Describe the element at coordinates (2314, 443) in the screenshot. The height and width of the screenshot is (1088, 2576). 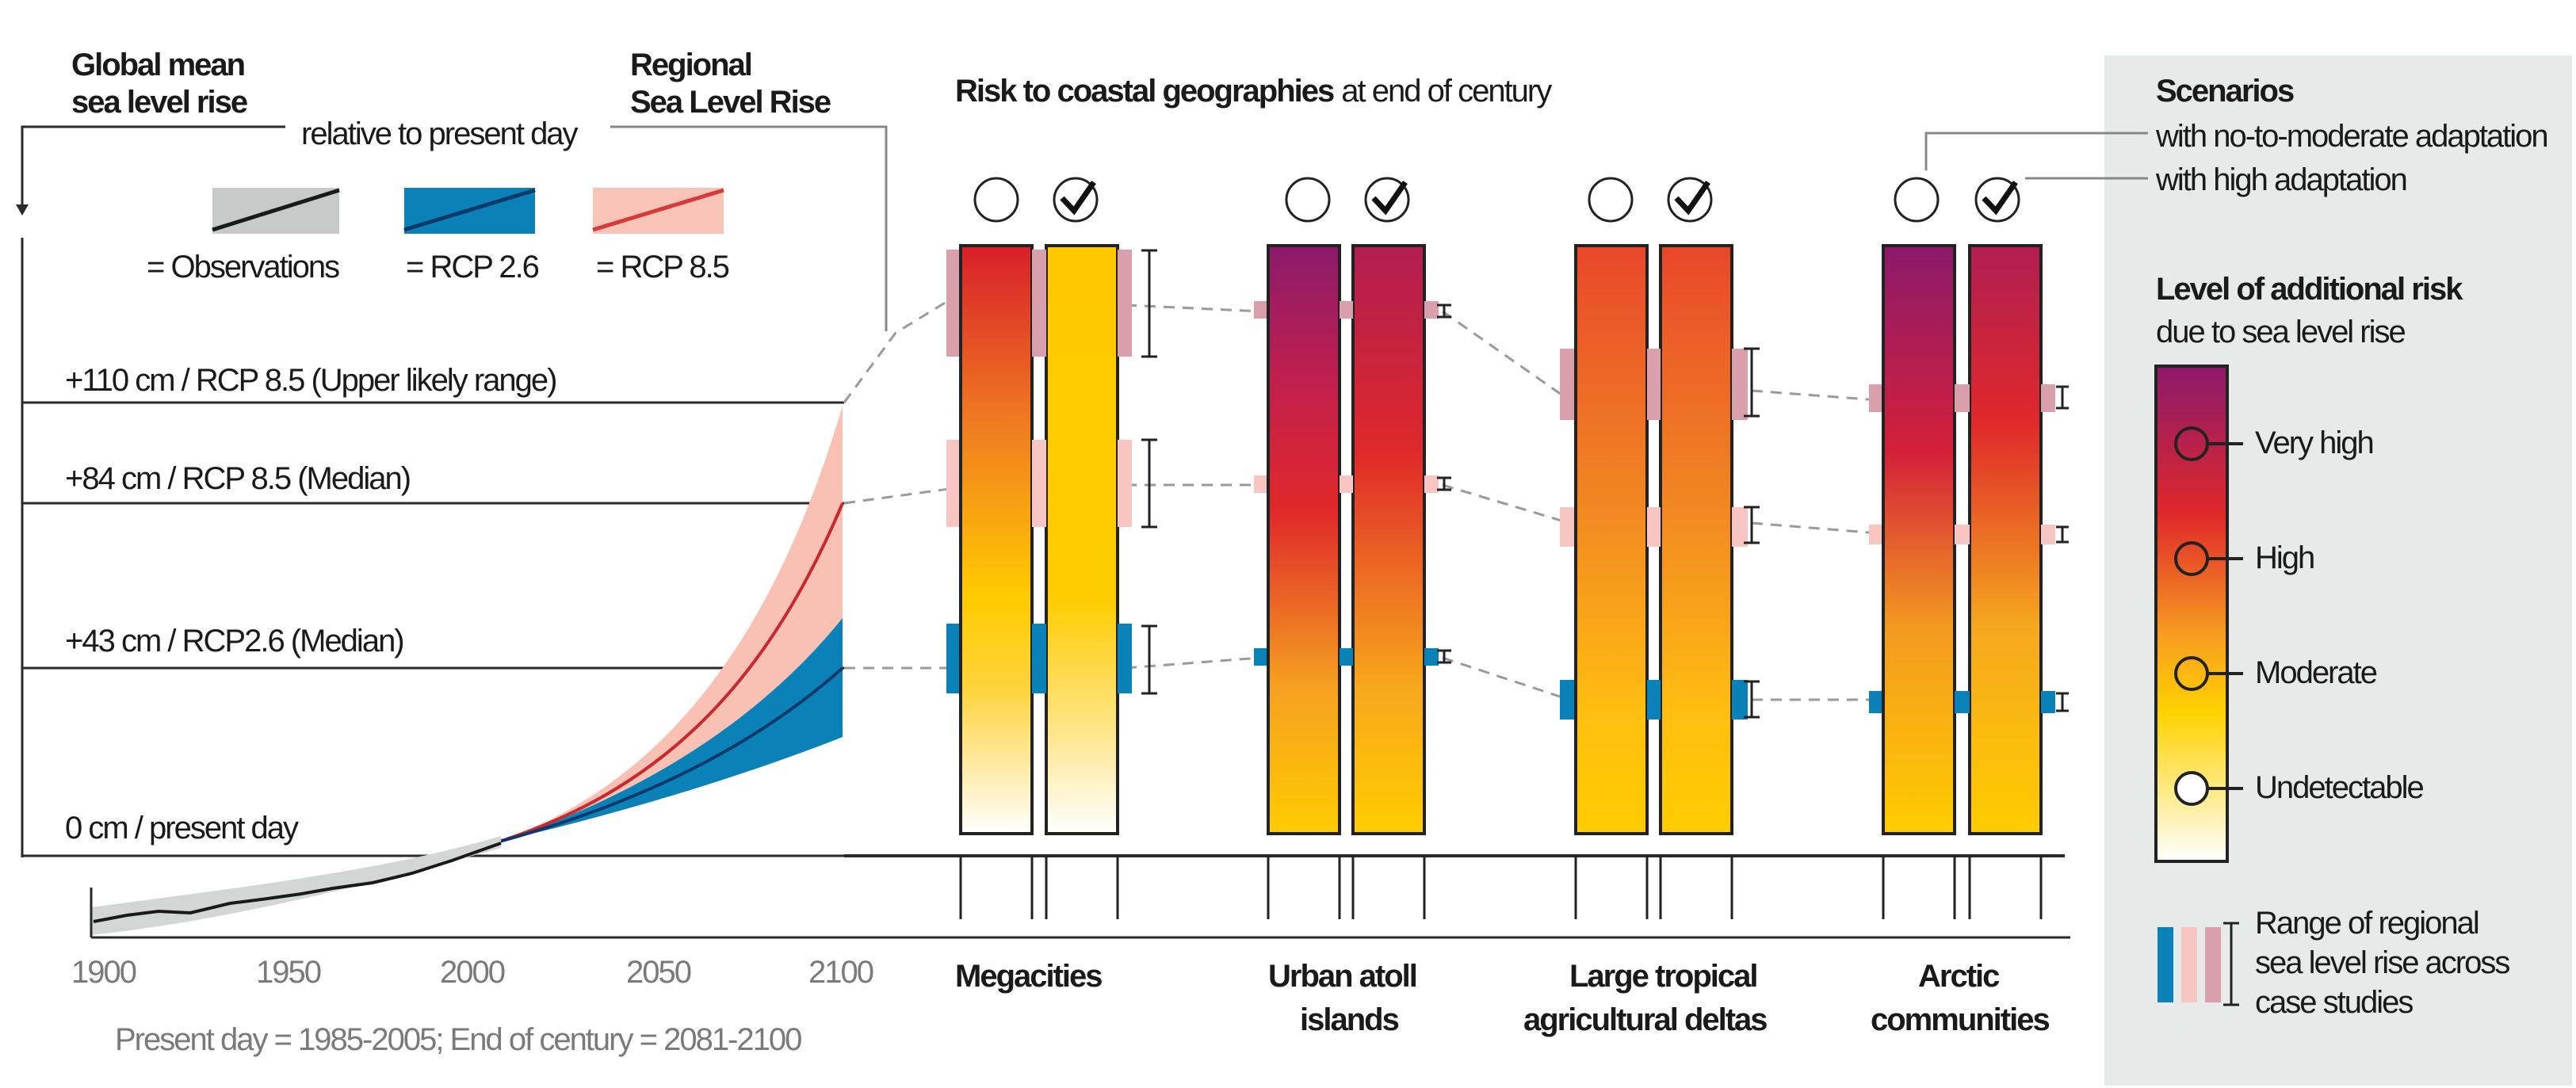
I see `very-high-label: Very high` at that location.